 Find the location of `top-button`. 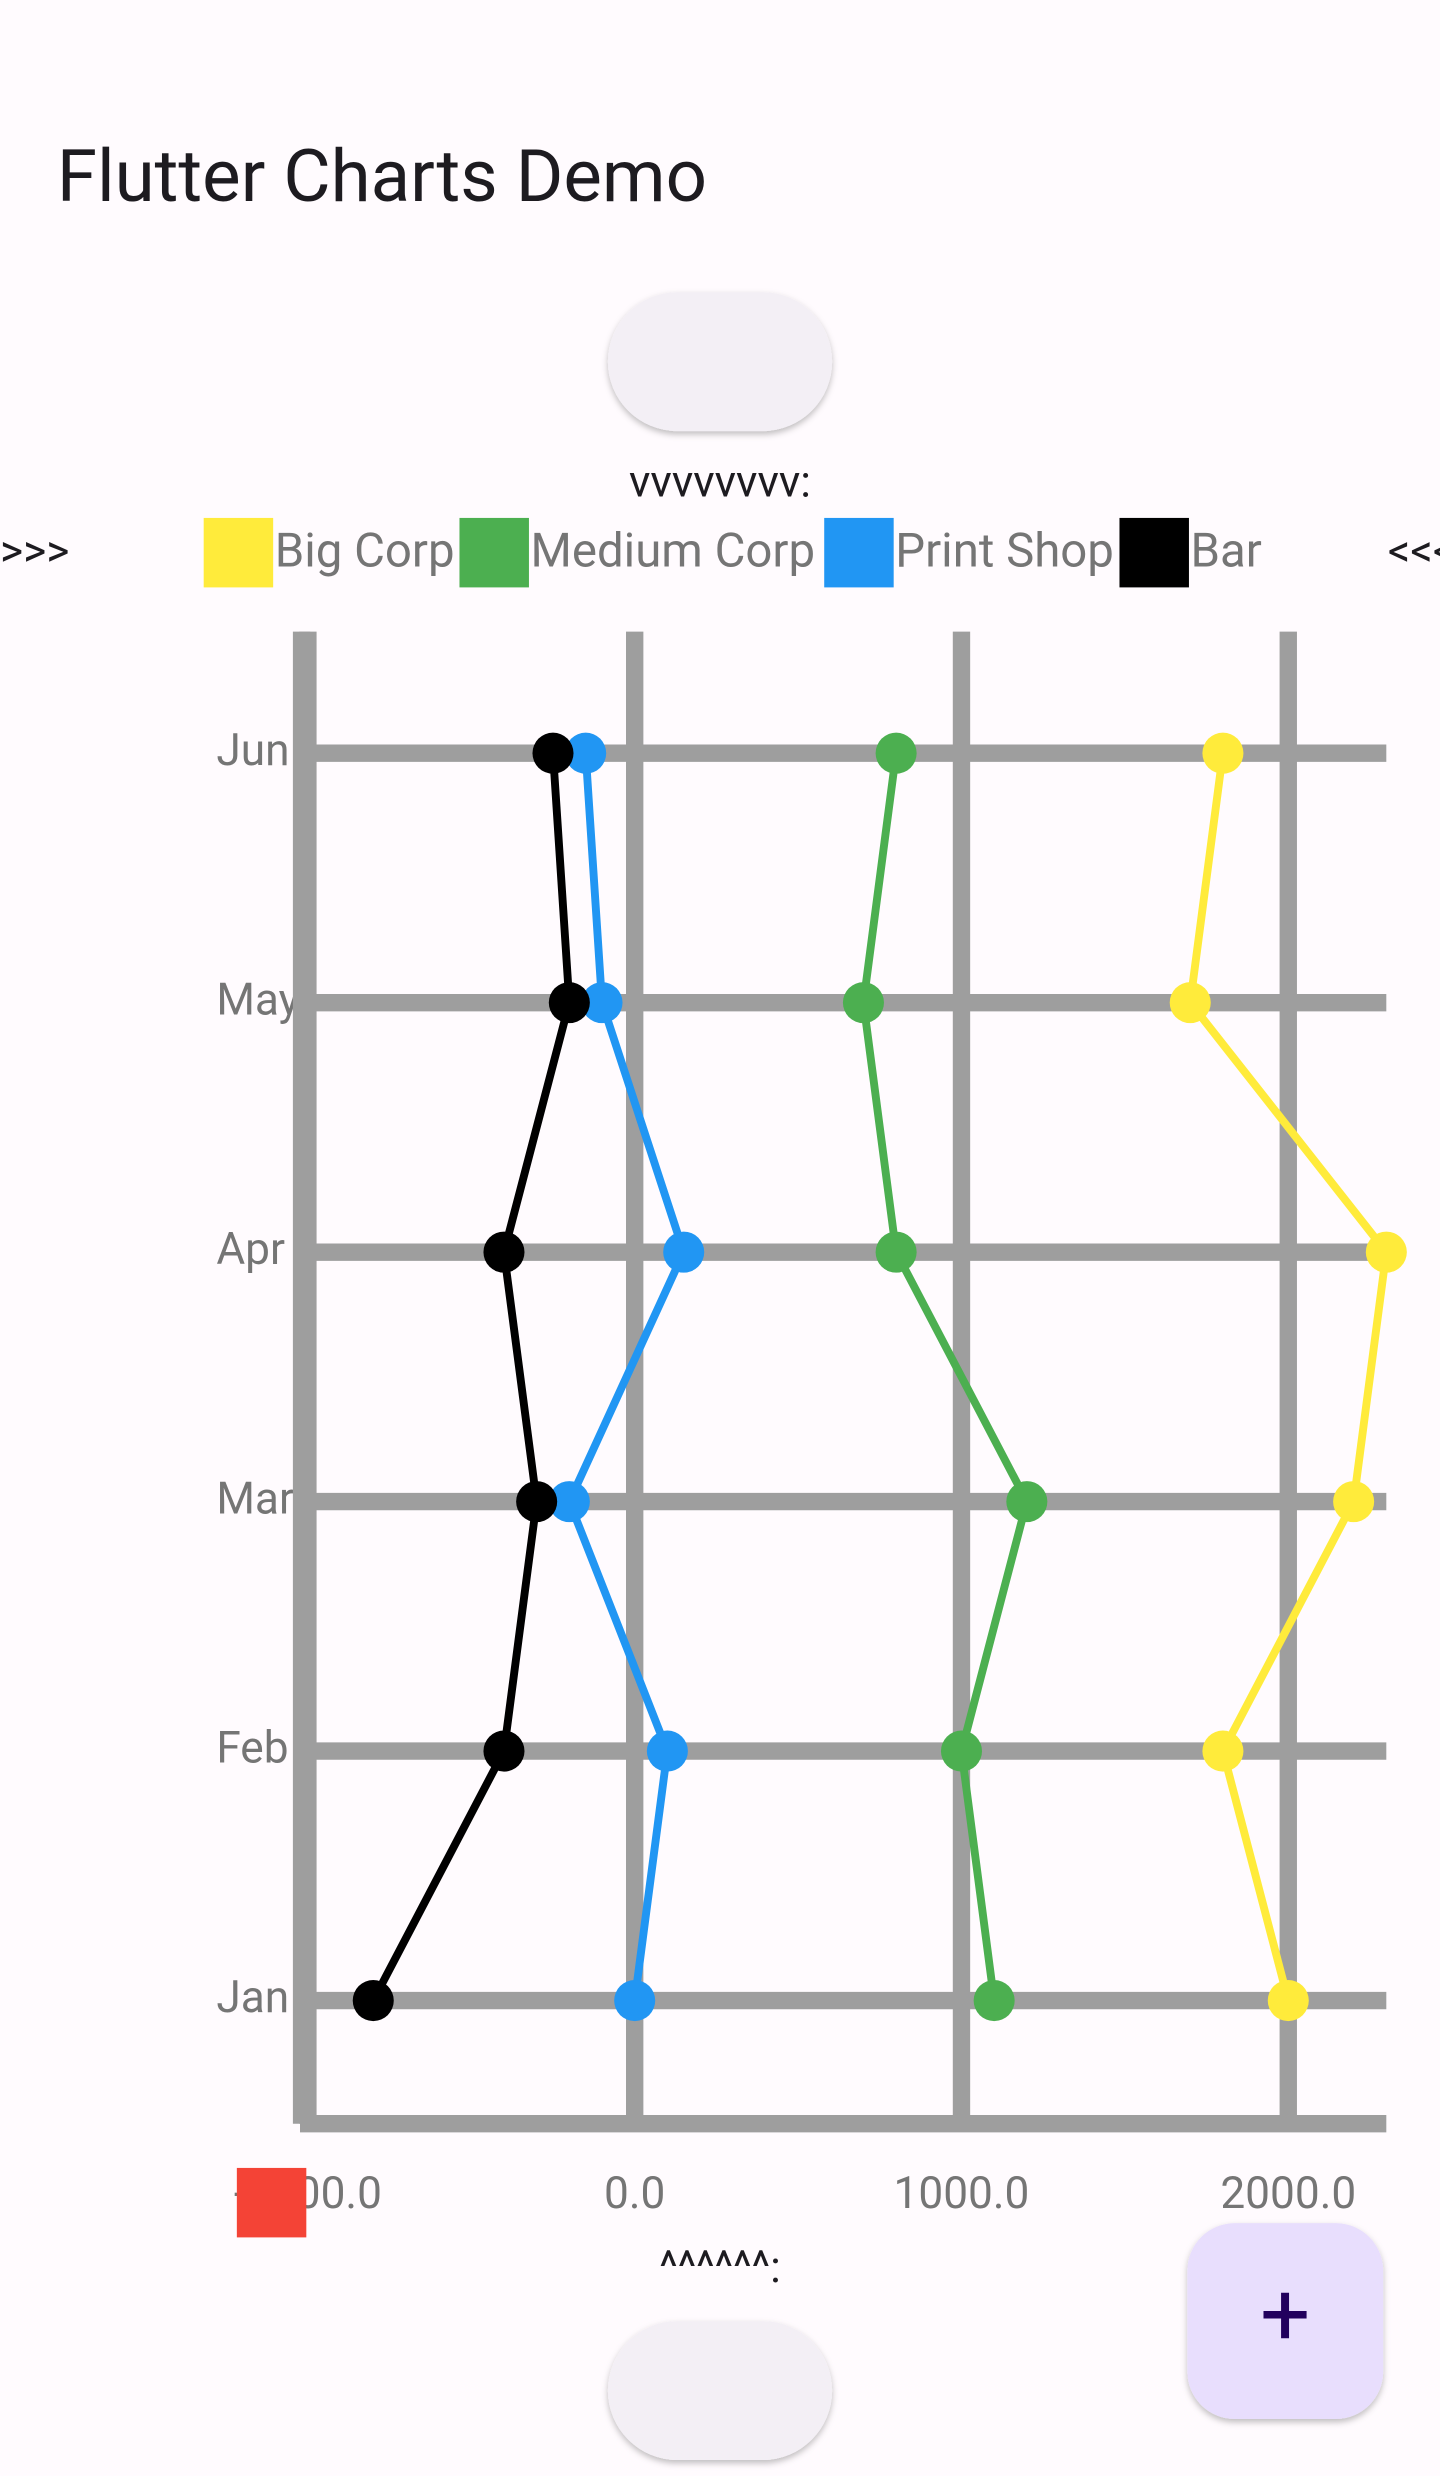

top-button is located at coordinates (720, 362).